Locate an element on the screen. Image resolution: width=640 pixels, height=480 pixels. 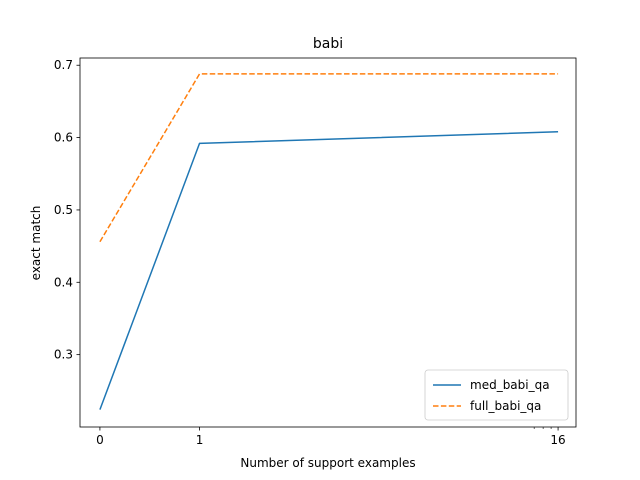
y-tick-label: 0.7 is located at coordinates (63, 65).